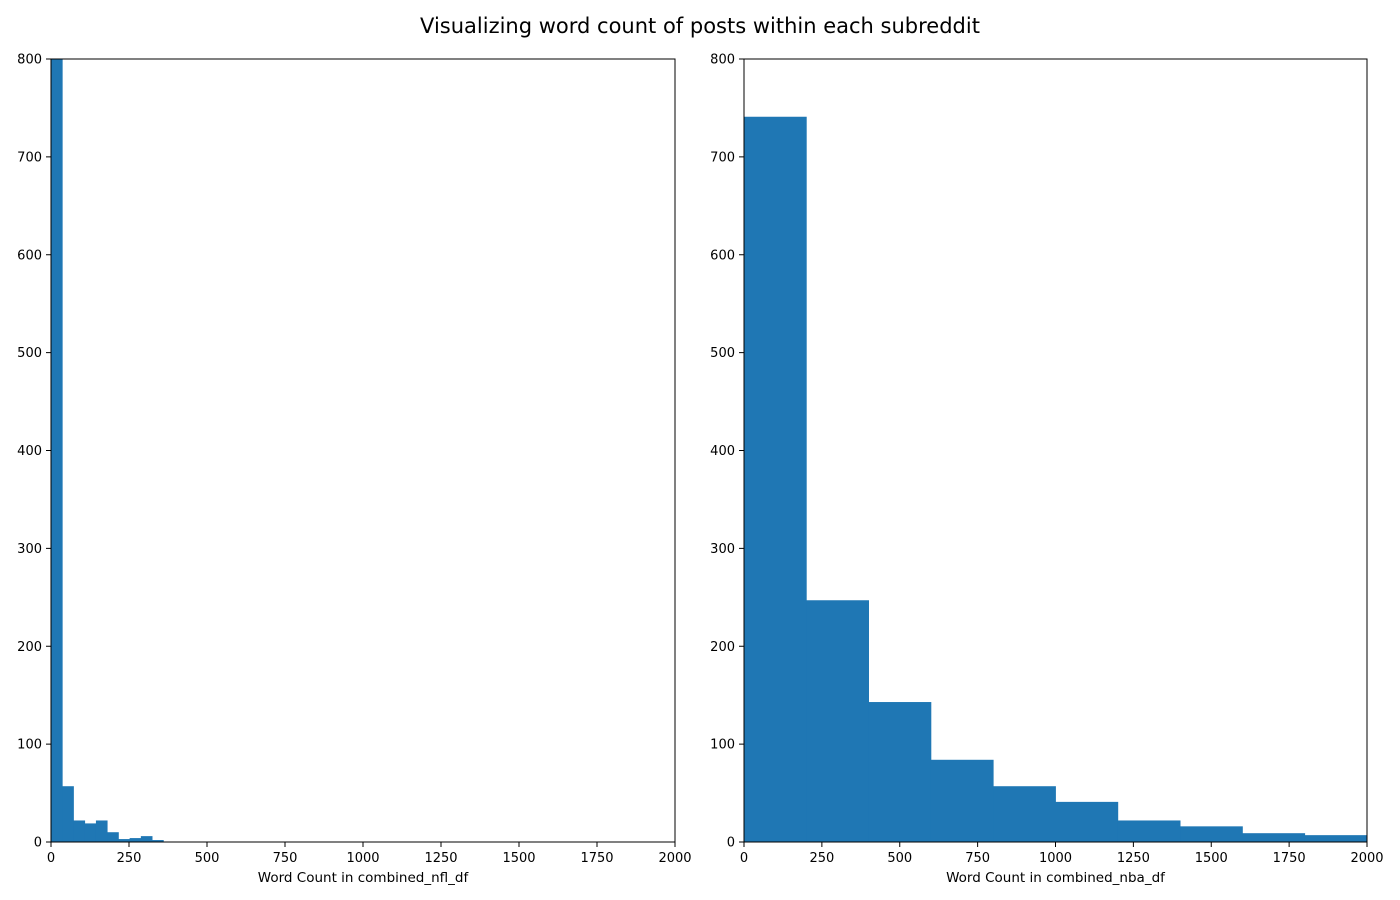  What do you see at coordinates (1055, 858) in the screenshot?
I see `nba-x-tick-label: 1000` at bounding box center [1055, 858].